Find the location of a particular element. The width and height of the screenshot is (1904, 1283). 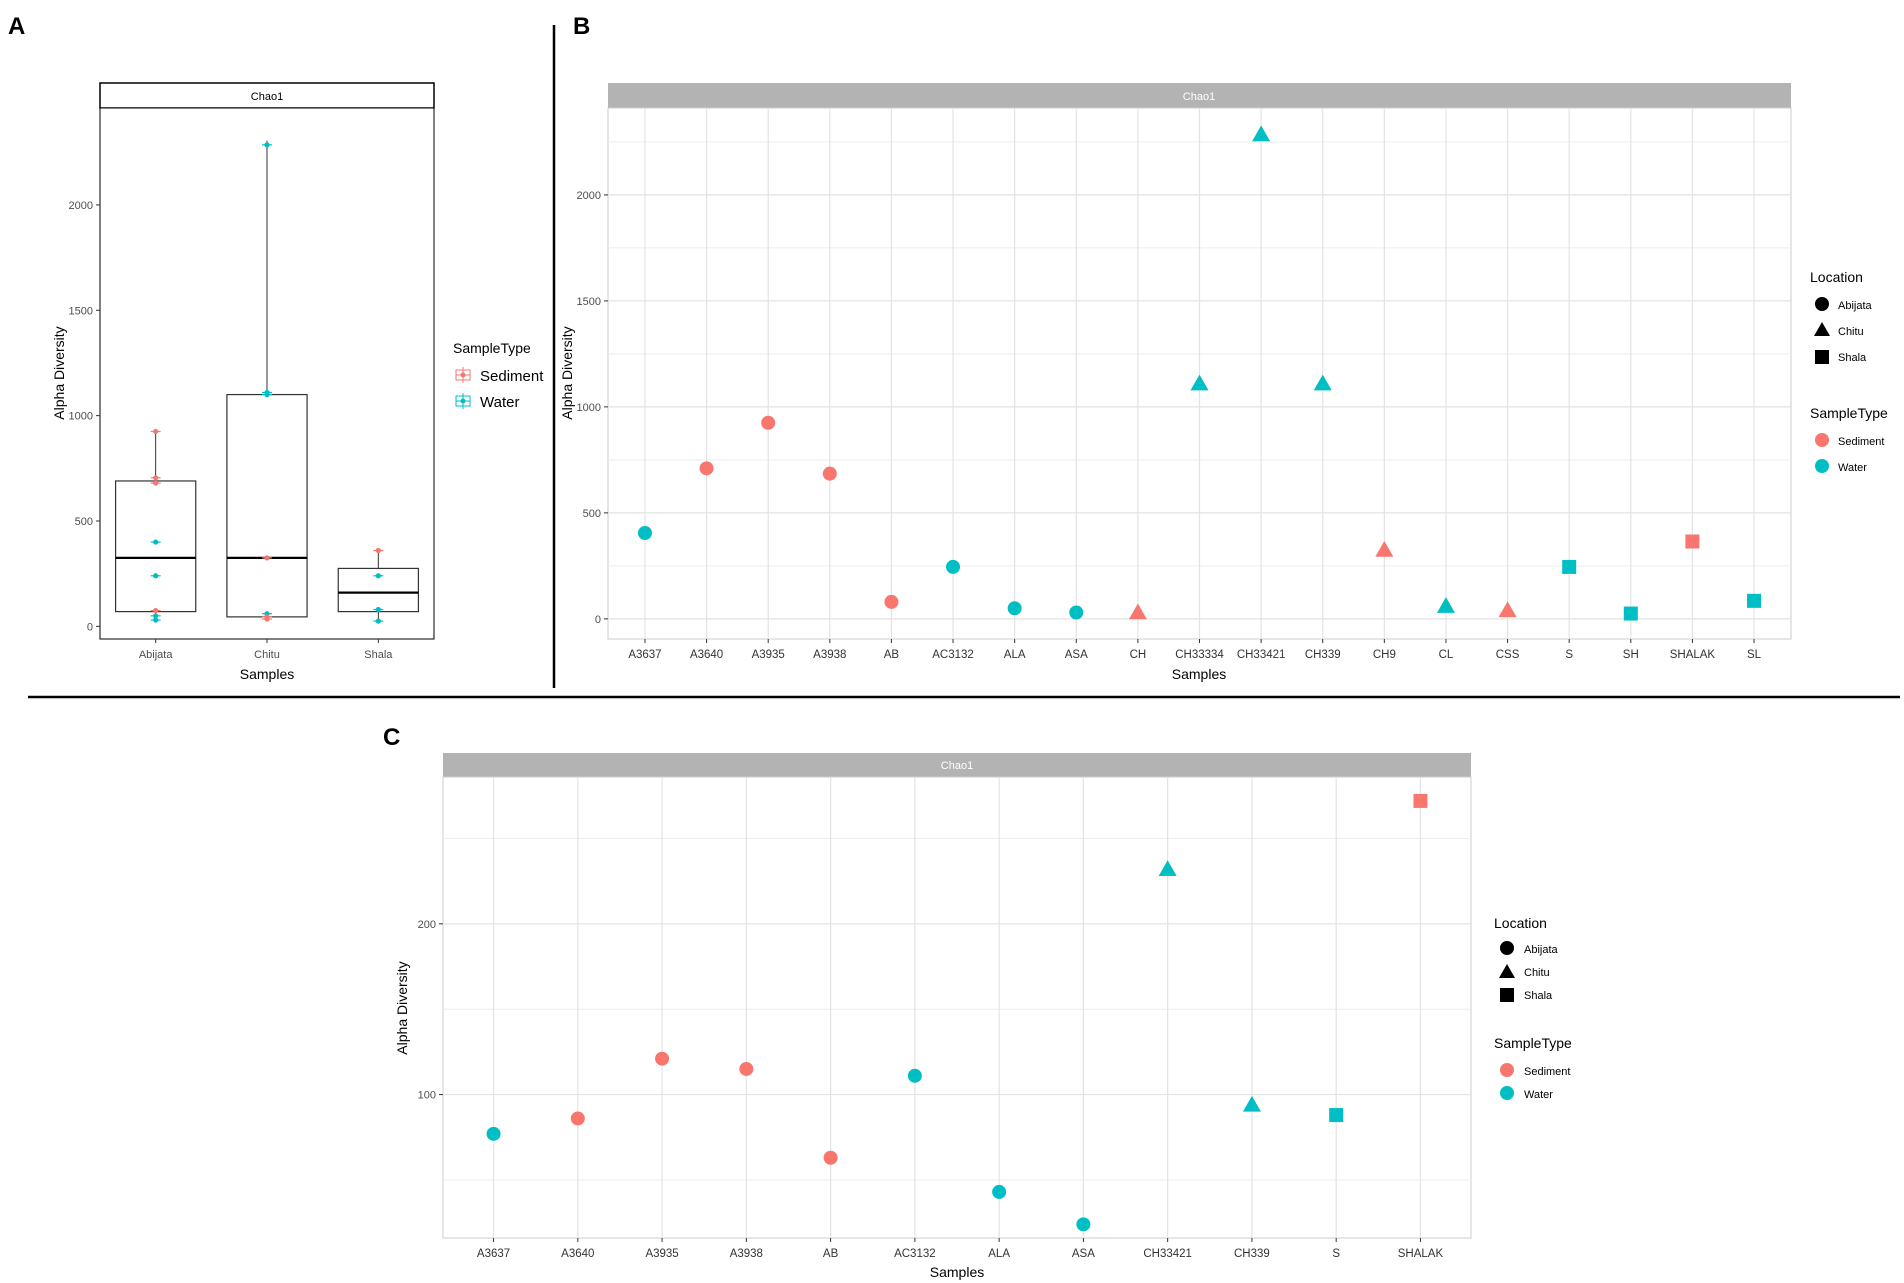

panel-a-strip-title: Chao1 is located at coordinates (267, 97).